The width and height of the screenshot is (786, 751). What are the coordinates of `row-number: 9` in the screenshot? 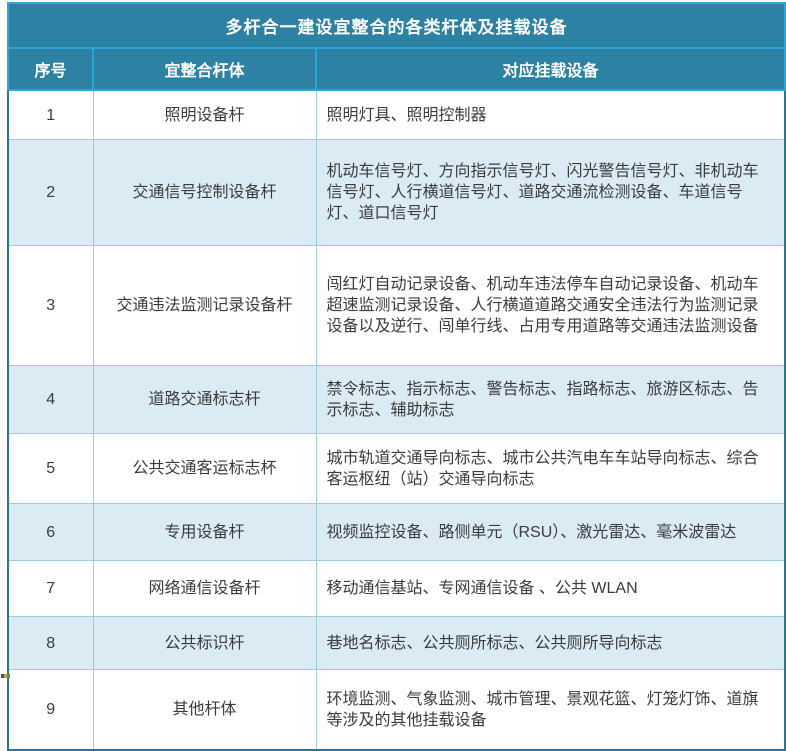 It's located at (50, 710).